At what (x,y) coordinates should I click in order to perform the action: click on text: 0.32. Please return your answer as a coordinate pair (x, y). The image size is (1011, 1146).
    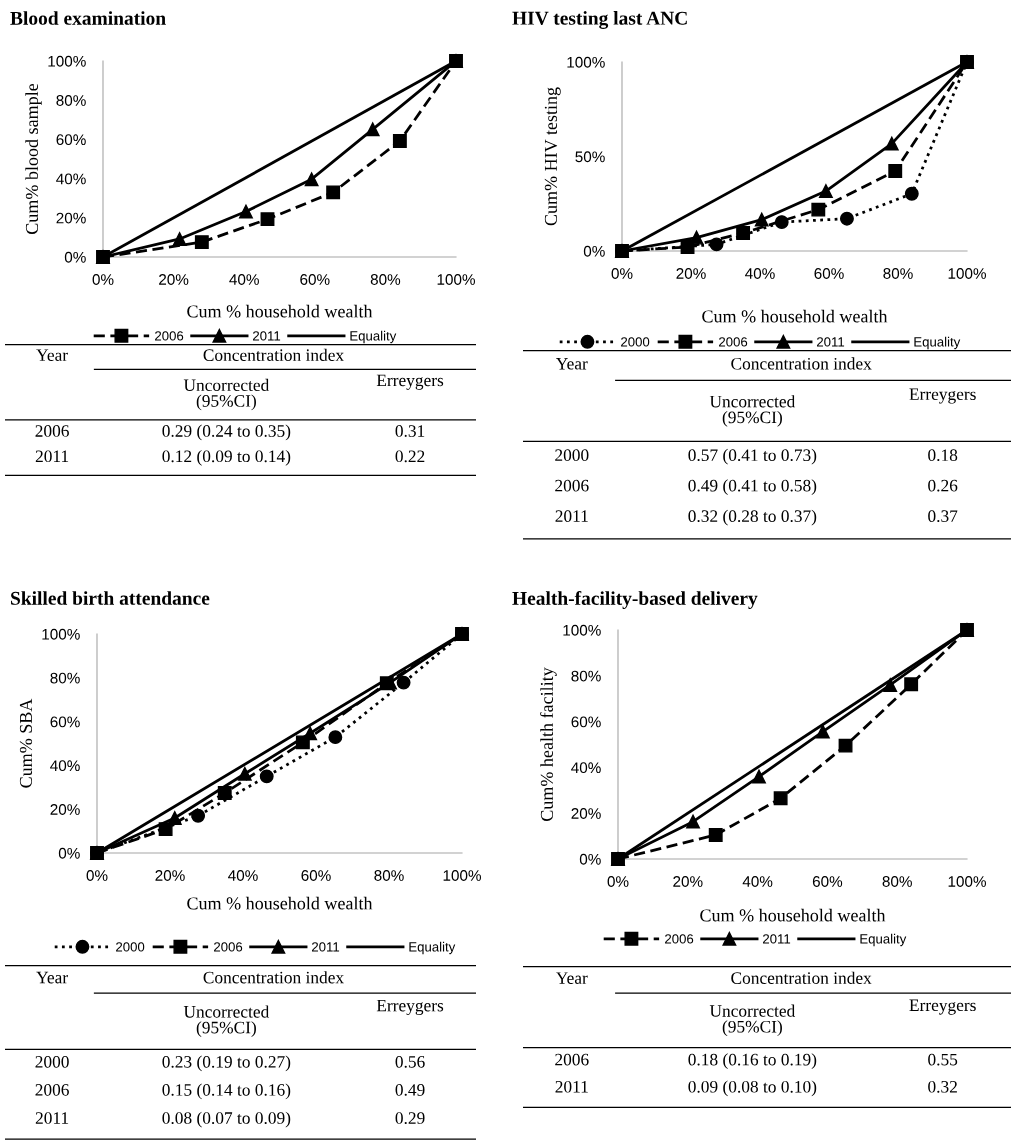
    Looking at the image, I should click on (942, 1086).